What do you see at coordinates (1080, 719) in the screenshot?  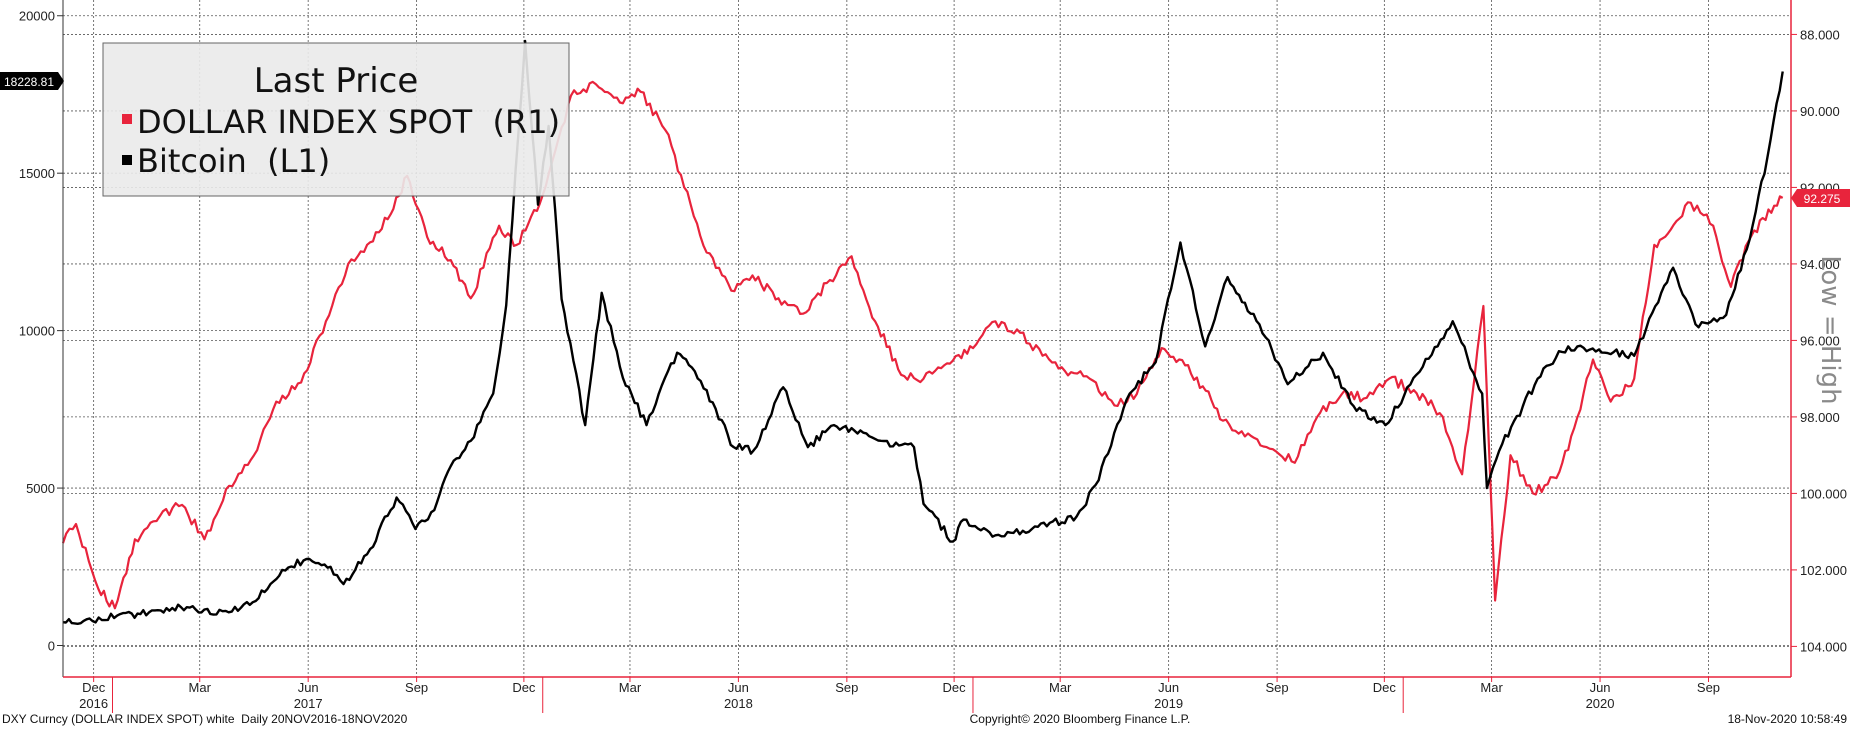 I see `footer-copyright: Copyright© 2020 Bloomberg Finance L.P.` at bounding box center [1080, 719].